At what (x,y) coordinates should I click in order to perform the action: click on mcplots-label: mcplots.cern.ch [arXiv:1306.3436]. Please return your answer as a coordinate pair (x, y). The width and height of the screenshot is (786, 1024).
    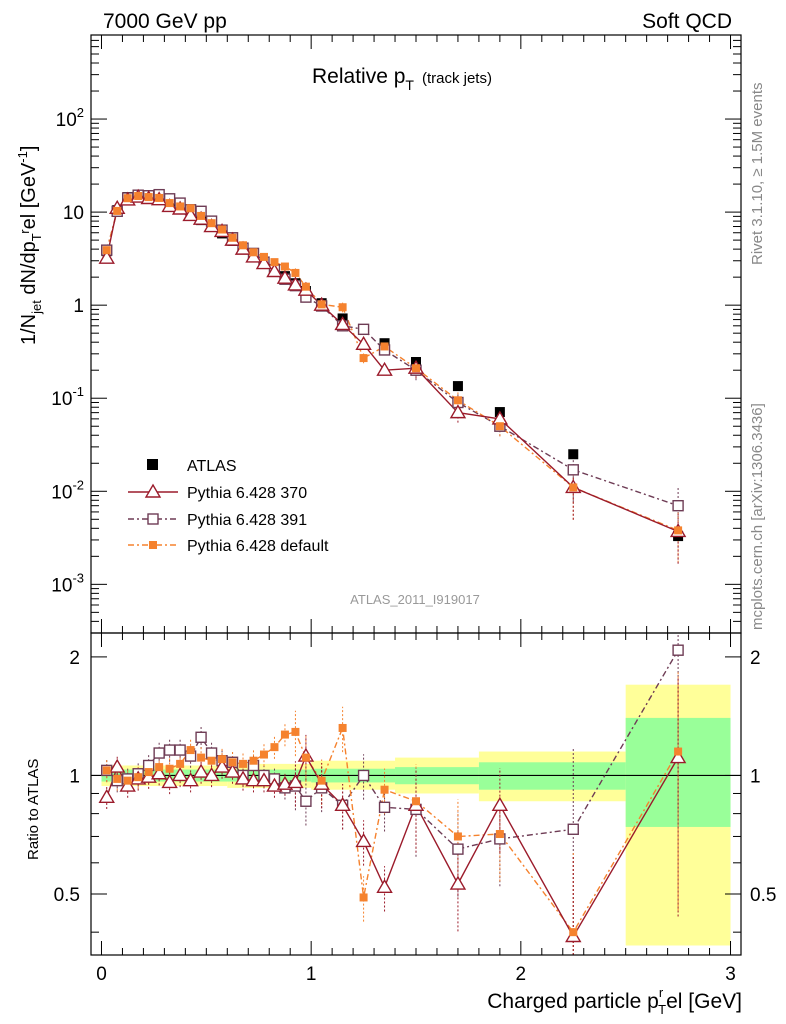
    Looking at the image, I should click on (757, 516).